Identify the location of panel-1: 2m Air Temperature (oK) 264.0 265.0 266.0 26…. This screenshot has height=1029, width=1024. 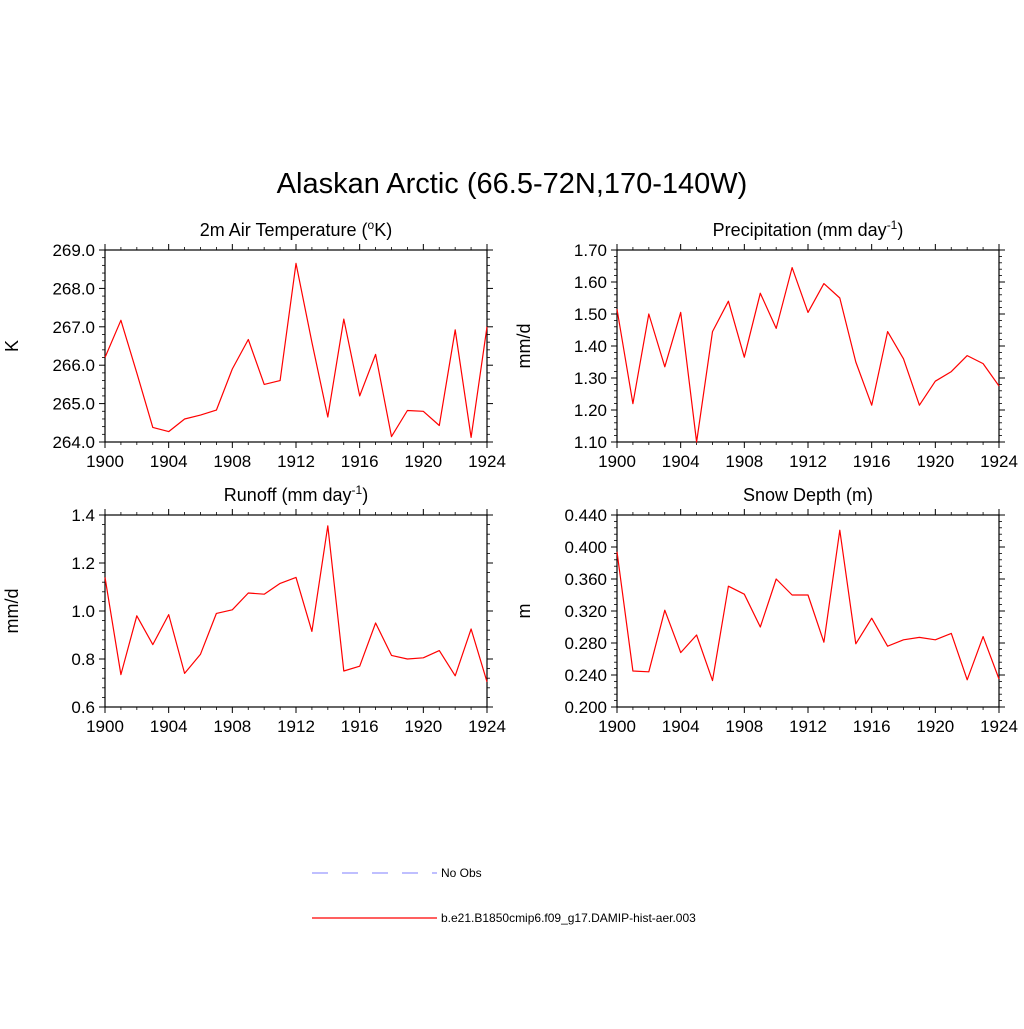
(254, 344).